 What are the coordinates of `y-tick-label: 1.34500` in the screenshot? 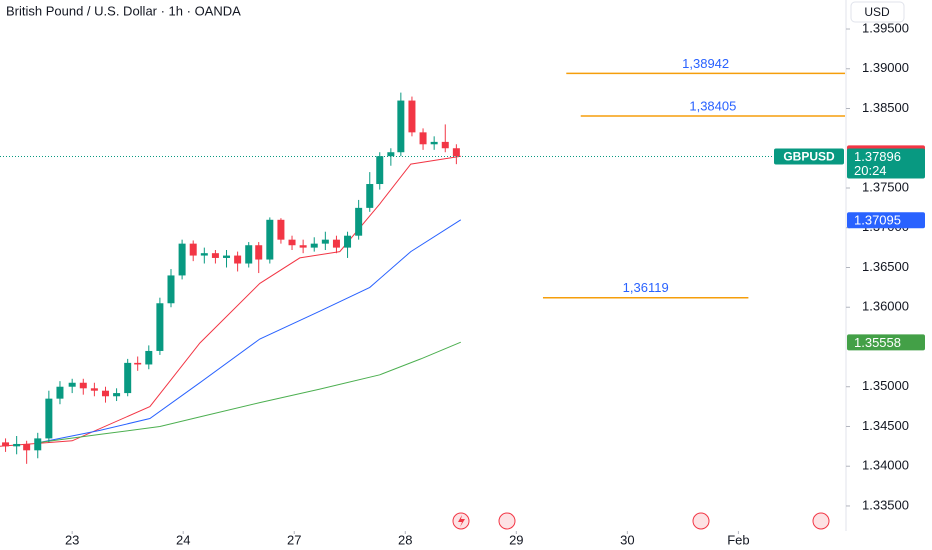 It's located at (885, 425).